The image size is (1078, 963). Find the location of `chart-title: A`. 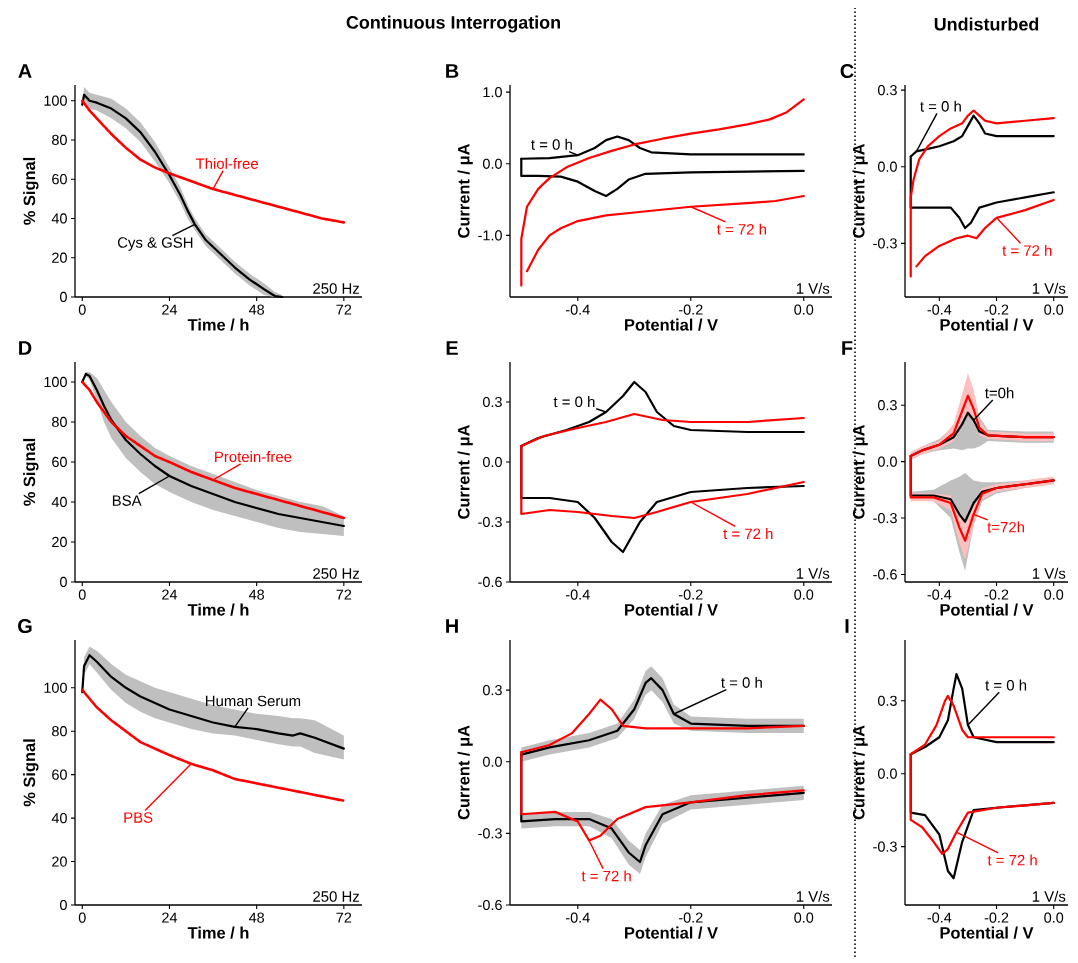

chart-title: A is located at coordinates (25, 71).